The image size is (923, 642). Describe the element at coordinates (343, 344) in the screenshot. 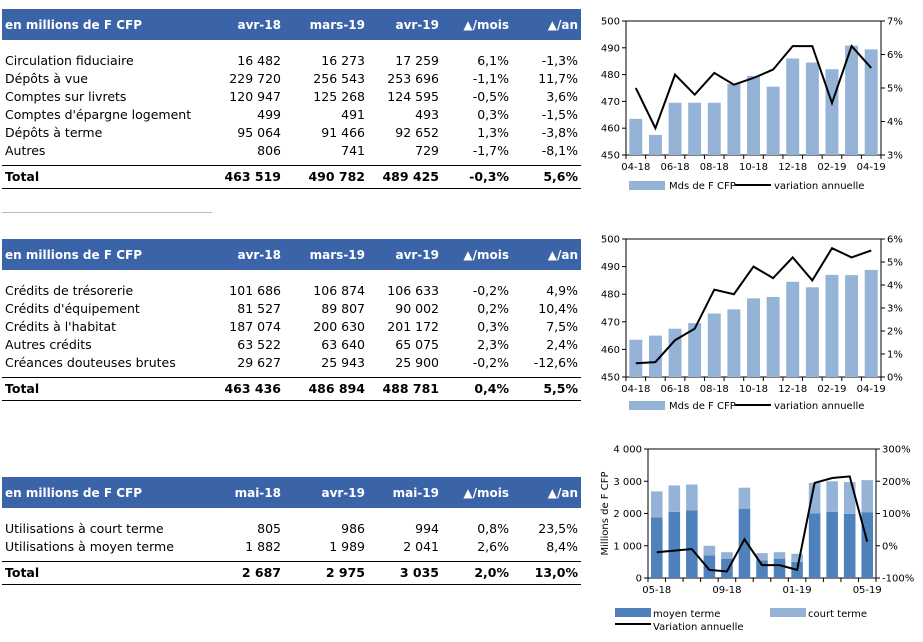

I see `table-cell: 63 640` at that location.